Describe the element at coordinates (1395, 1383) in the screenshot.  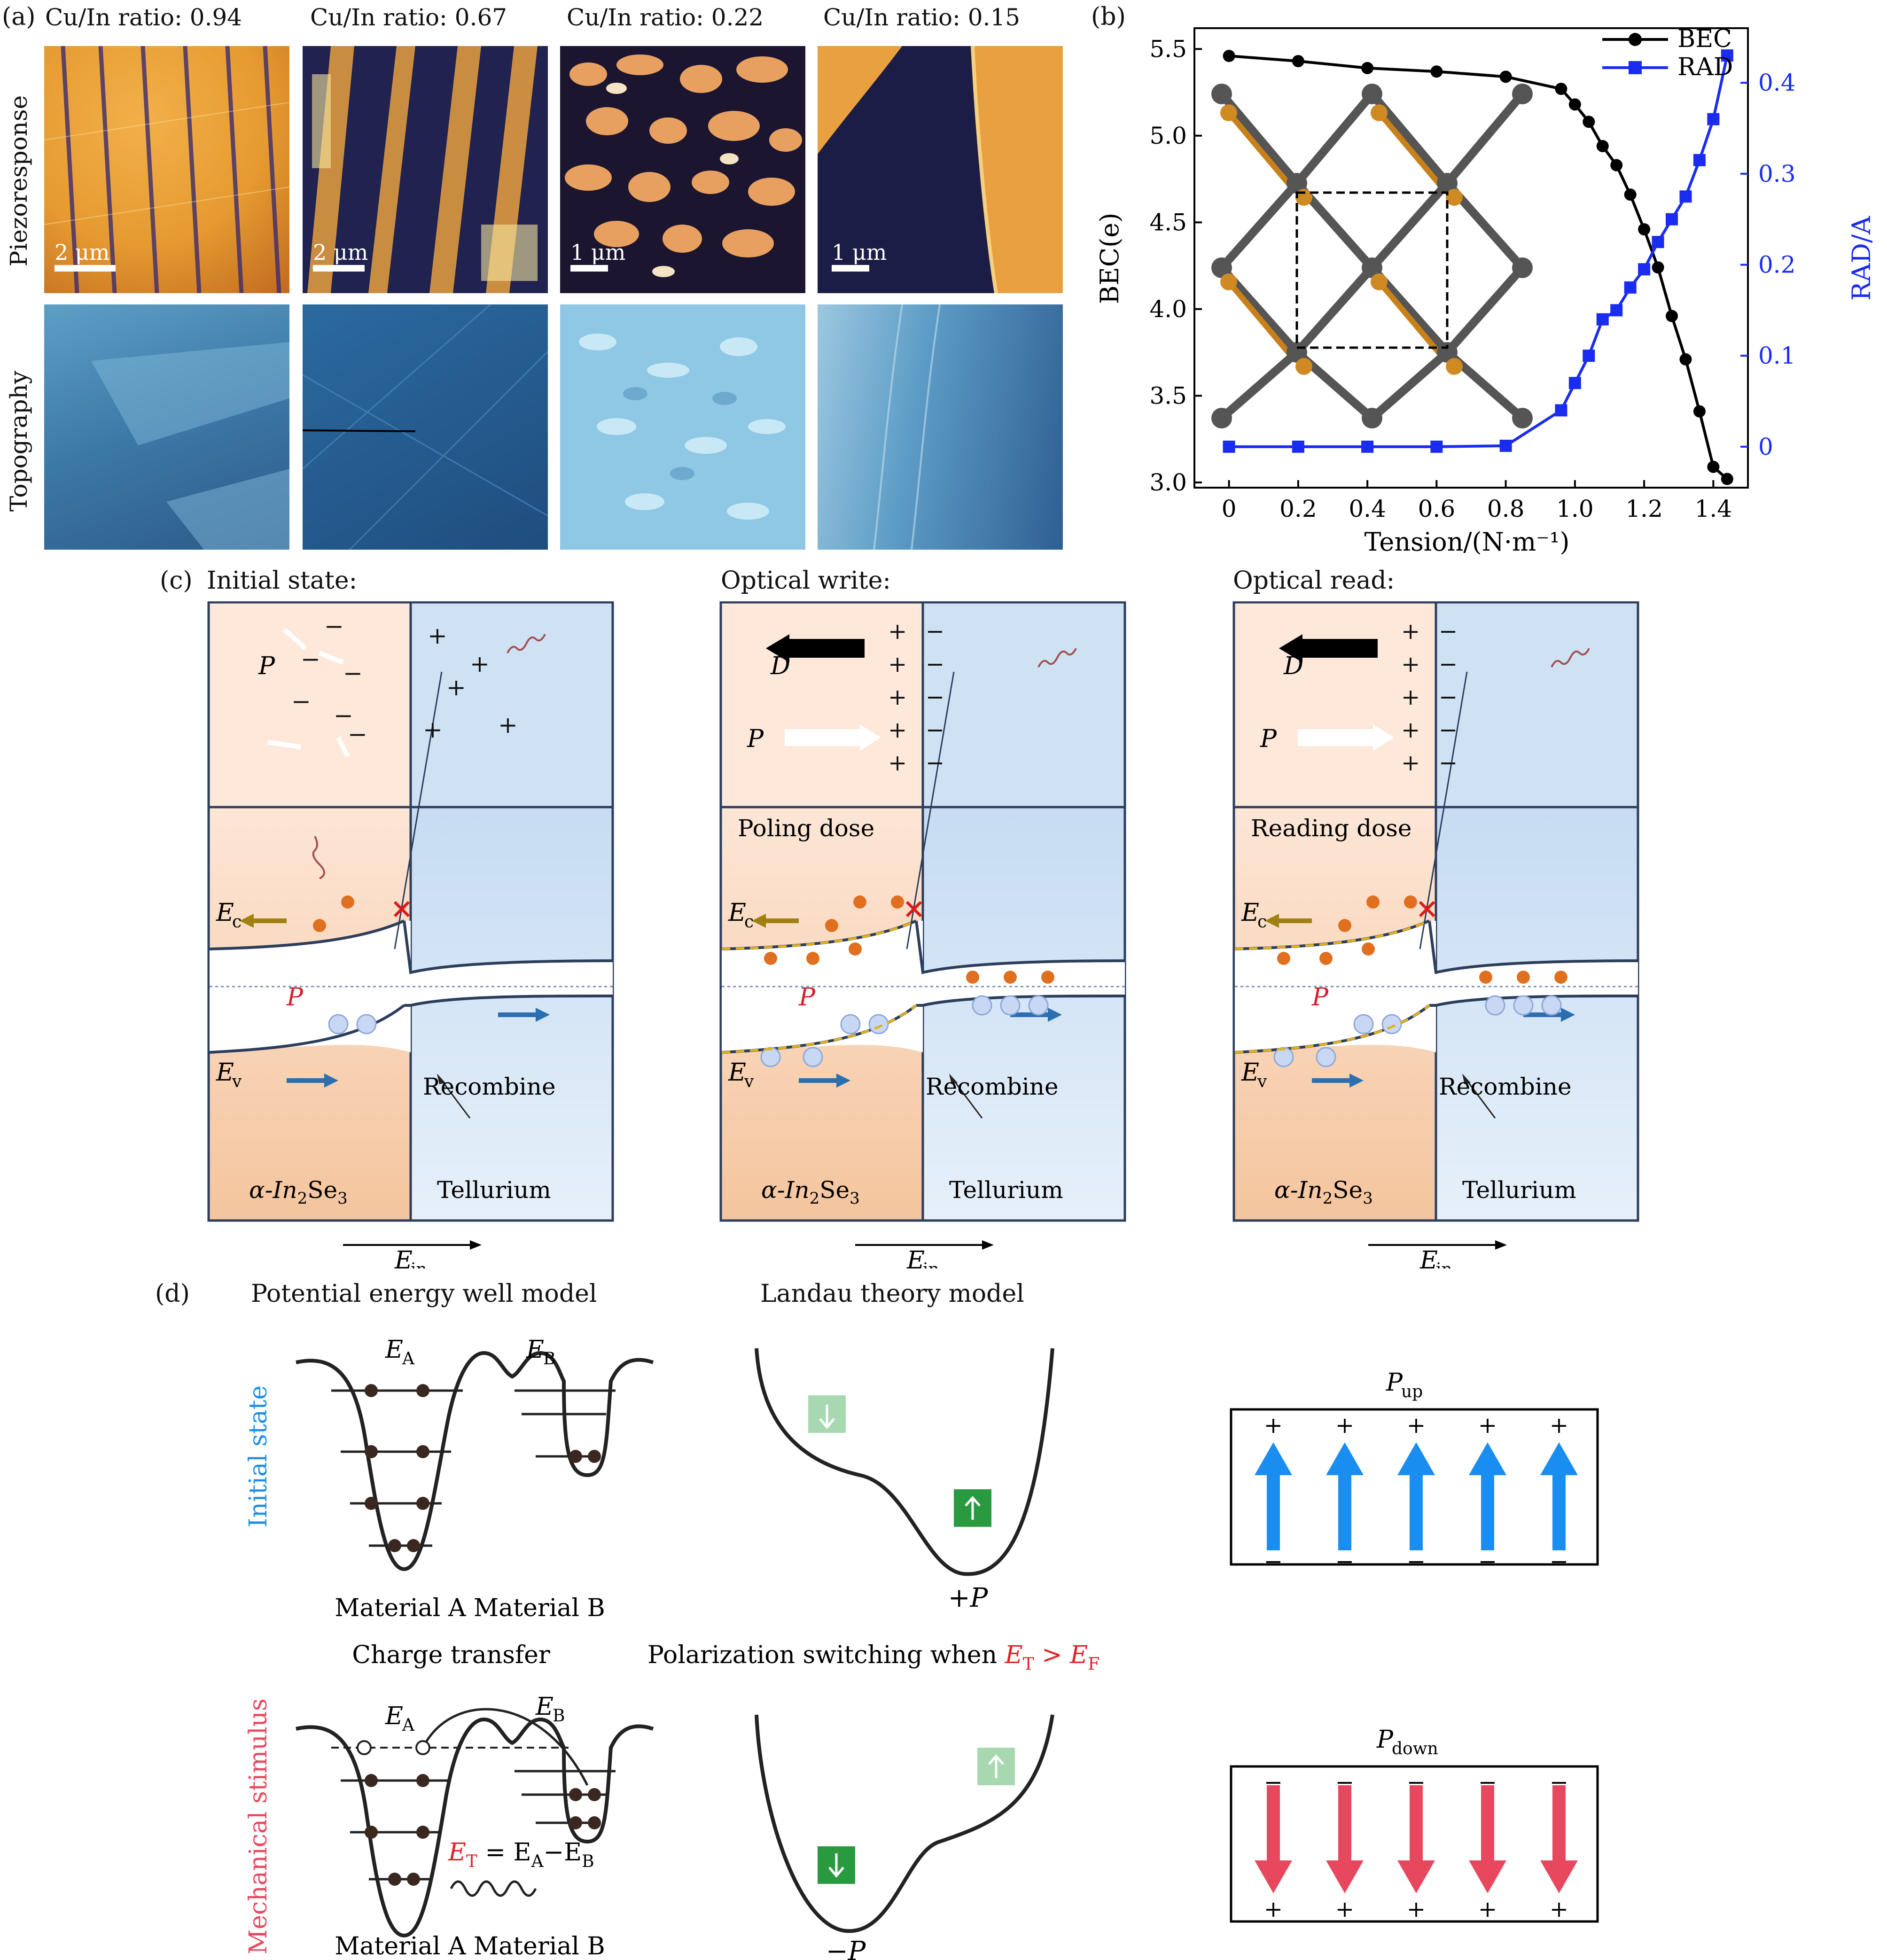
I see `p-up-label: P` at that location.